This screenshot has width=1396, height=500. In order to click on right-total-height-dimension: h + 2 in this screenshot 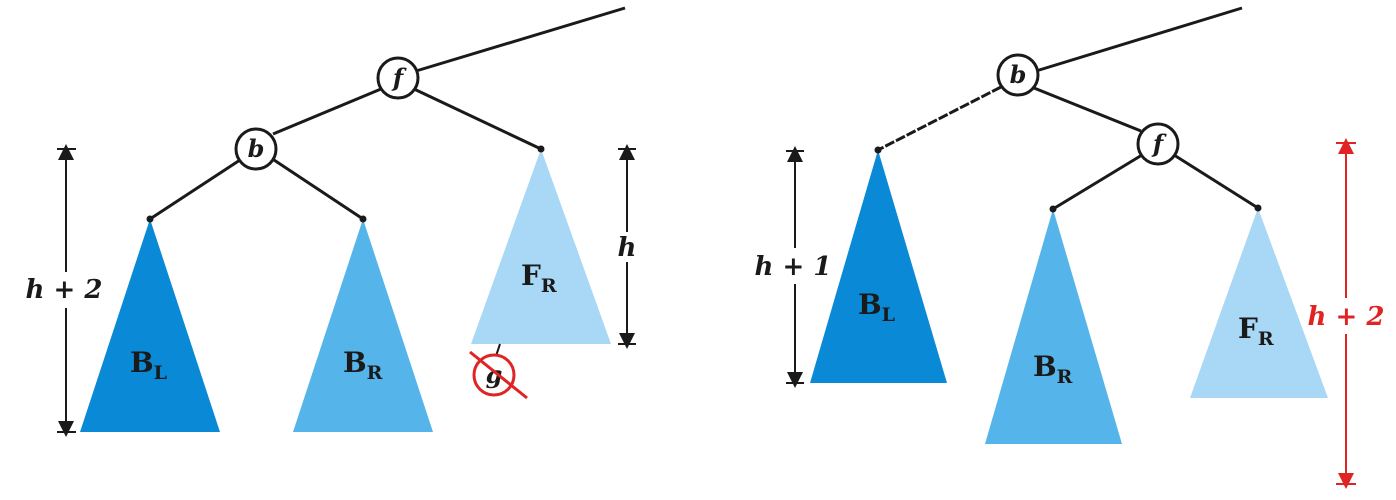, I will do `click(1346, 313)`.